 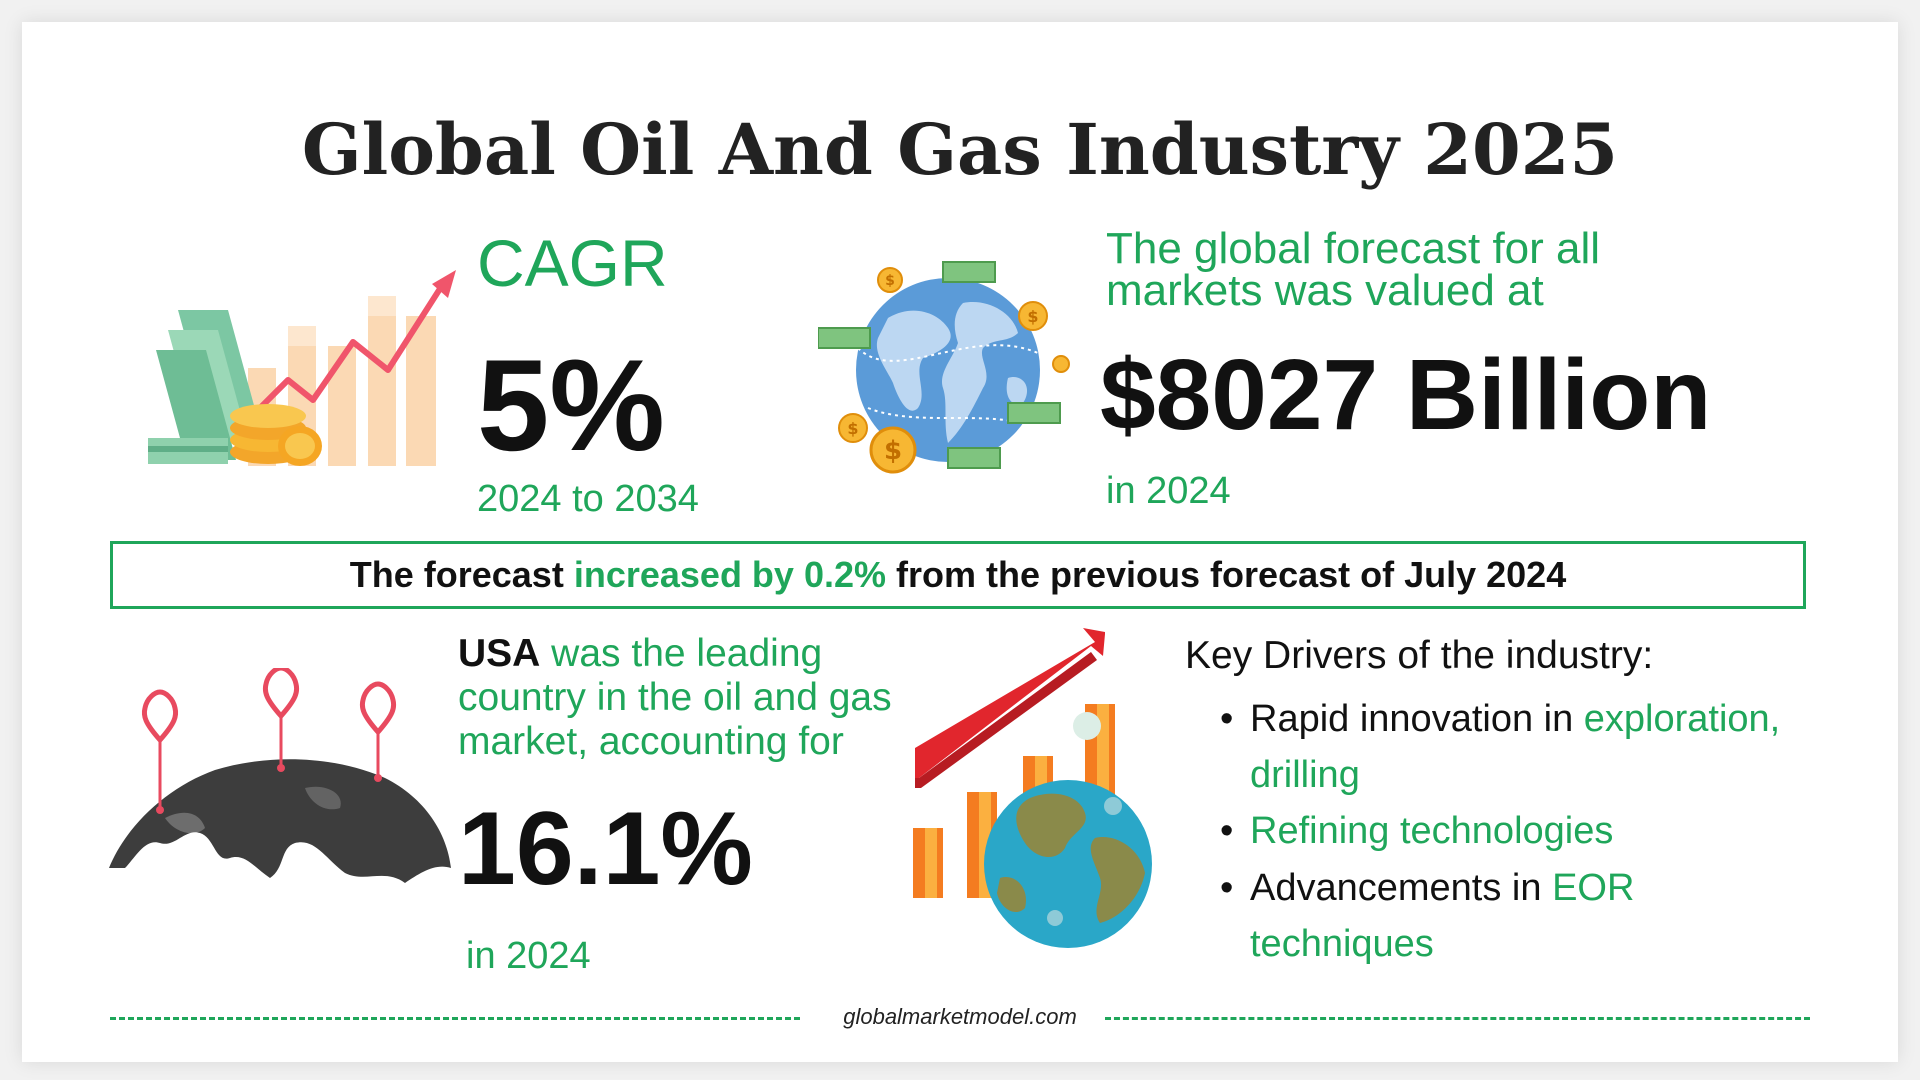 I want to click on footer-source-link: globalmarketmodel.com, so click(x=960, y=1016).